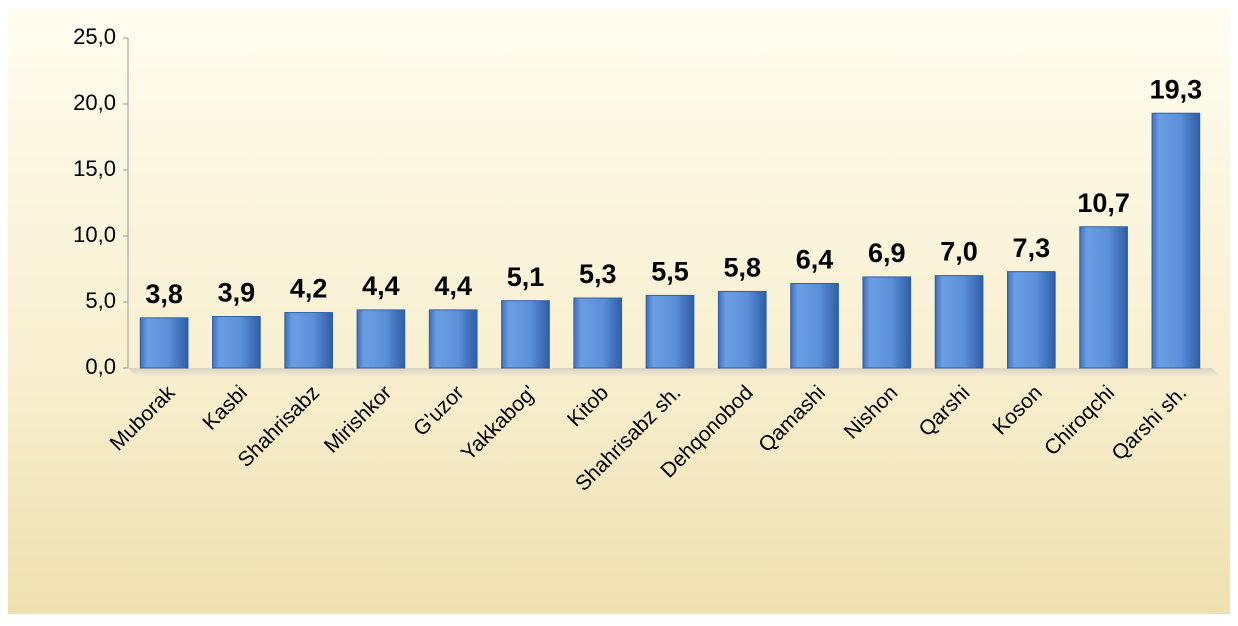 This screenshot has width=1238, height=626. I want to click on y-tick-label: 25,0, so click(94, 36).